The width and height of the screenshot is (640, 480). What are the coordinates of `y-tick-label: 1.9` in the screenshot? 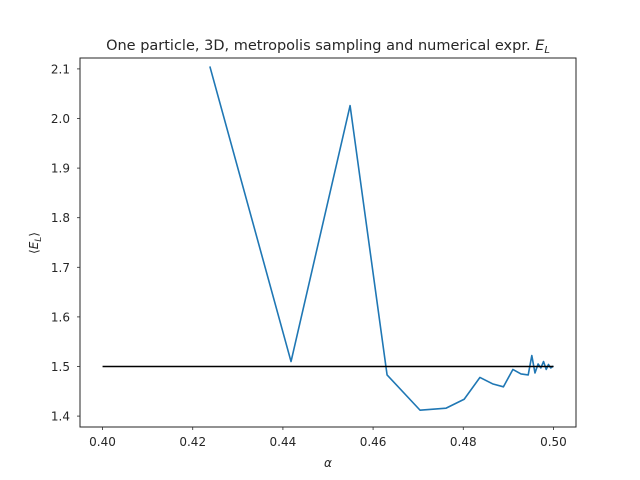 It's located at (60, 169).